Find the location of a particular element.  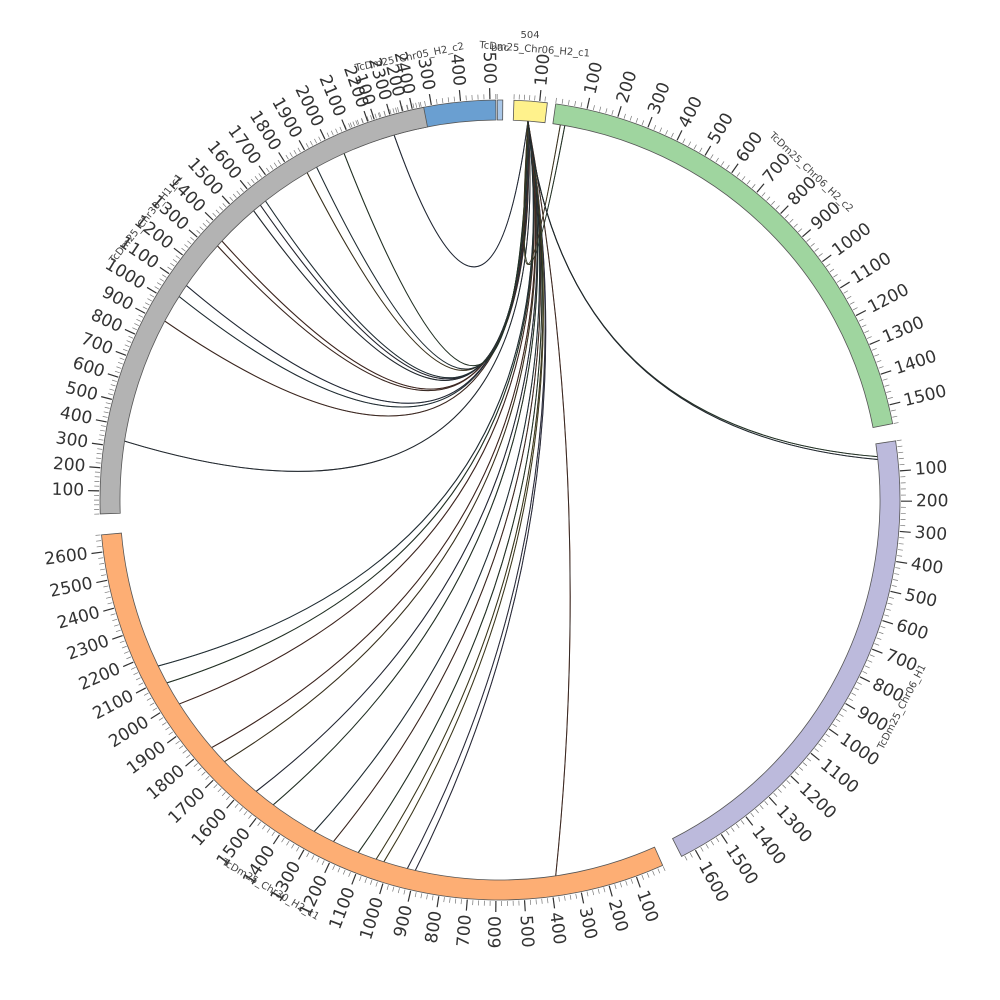

tick-label: 1500 is located at coordinates (925, 396).